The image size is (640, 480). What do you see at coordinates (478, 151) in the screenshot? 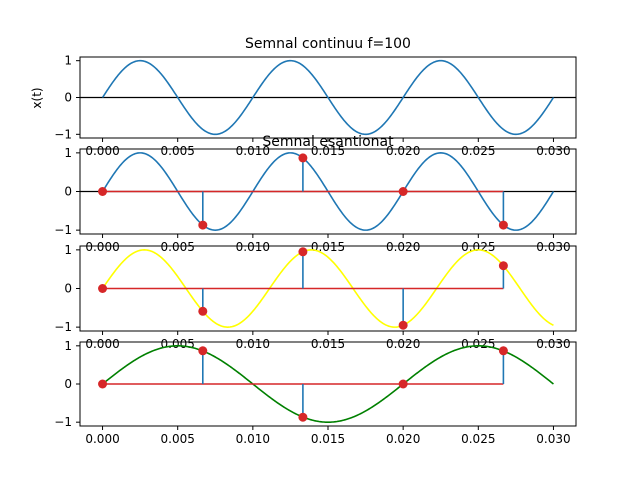
I see `plot1-xtick-label: 0.025` at bounding box center [478, 151].